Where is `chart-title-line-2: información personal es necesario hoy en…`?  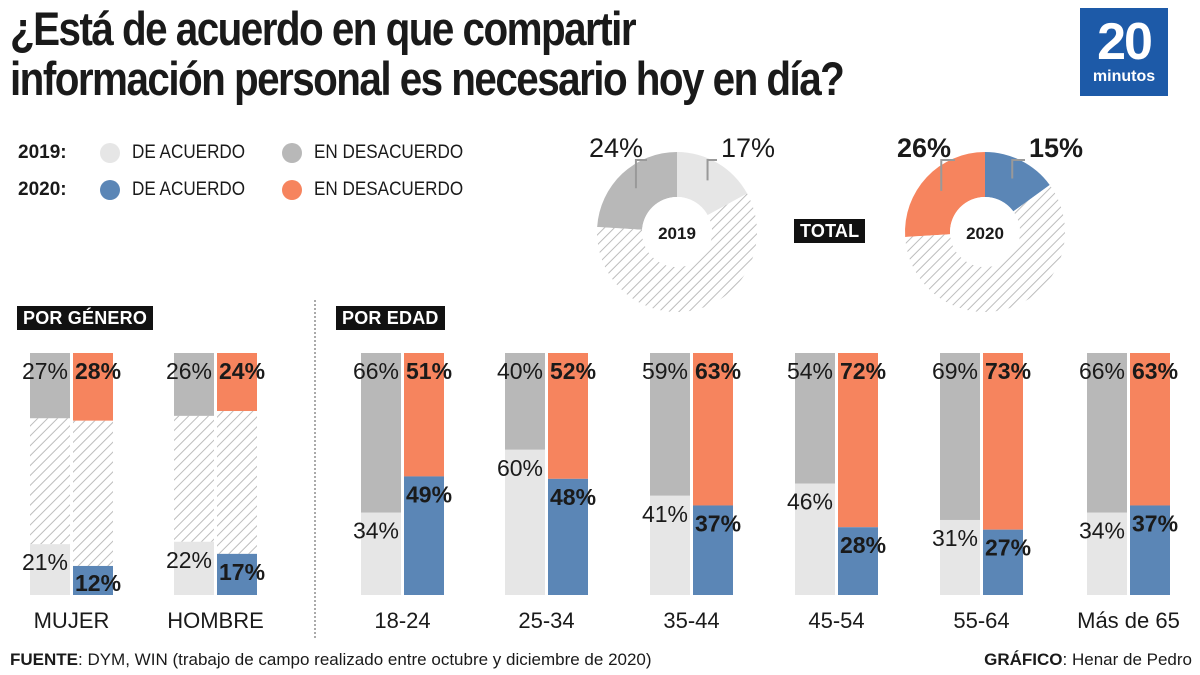 chart-title-line-2: información personal es necesario hoy en… is located at coordinates (427, 78).